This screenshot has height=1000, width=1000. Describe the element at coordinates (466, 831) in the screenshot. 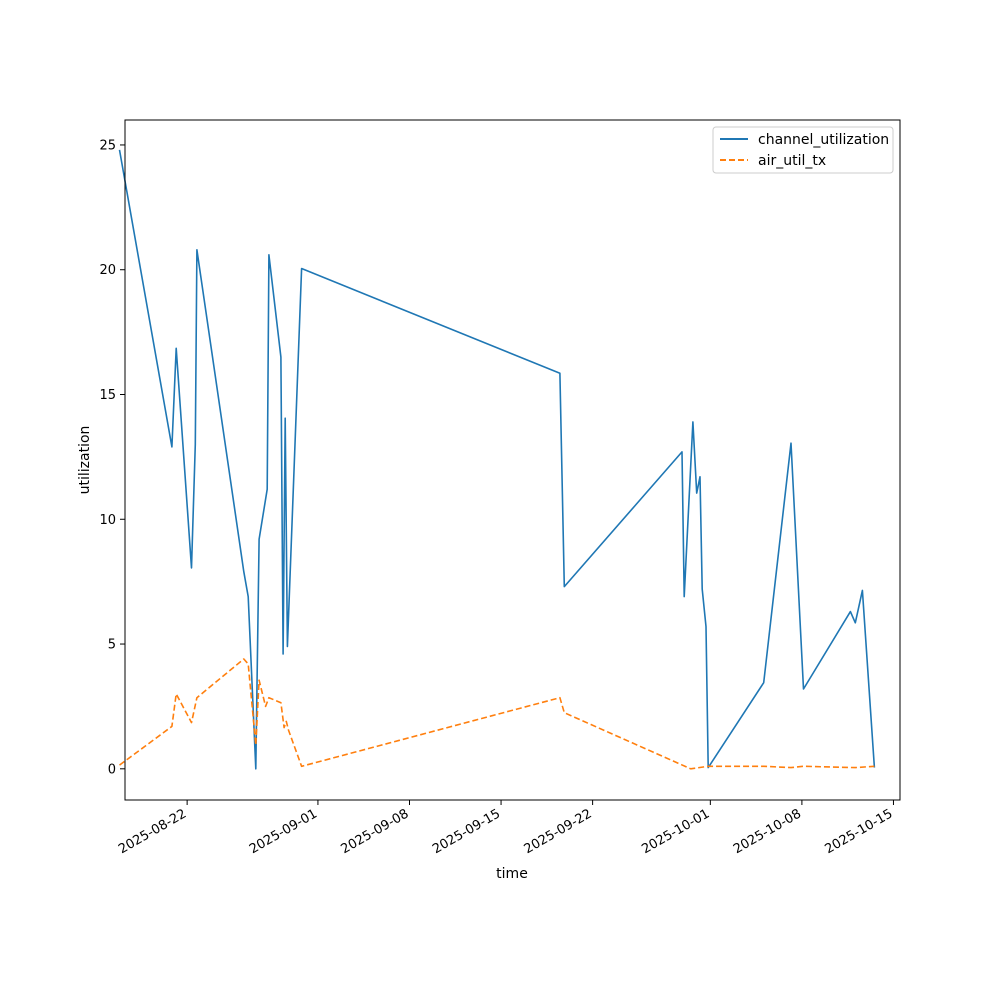

I see `x-tick-label: 2025-09-15` at that location.